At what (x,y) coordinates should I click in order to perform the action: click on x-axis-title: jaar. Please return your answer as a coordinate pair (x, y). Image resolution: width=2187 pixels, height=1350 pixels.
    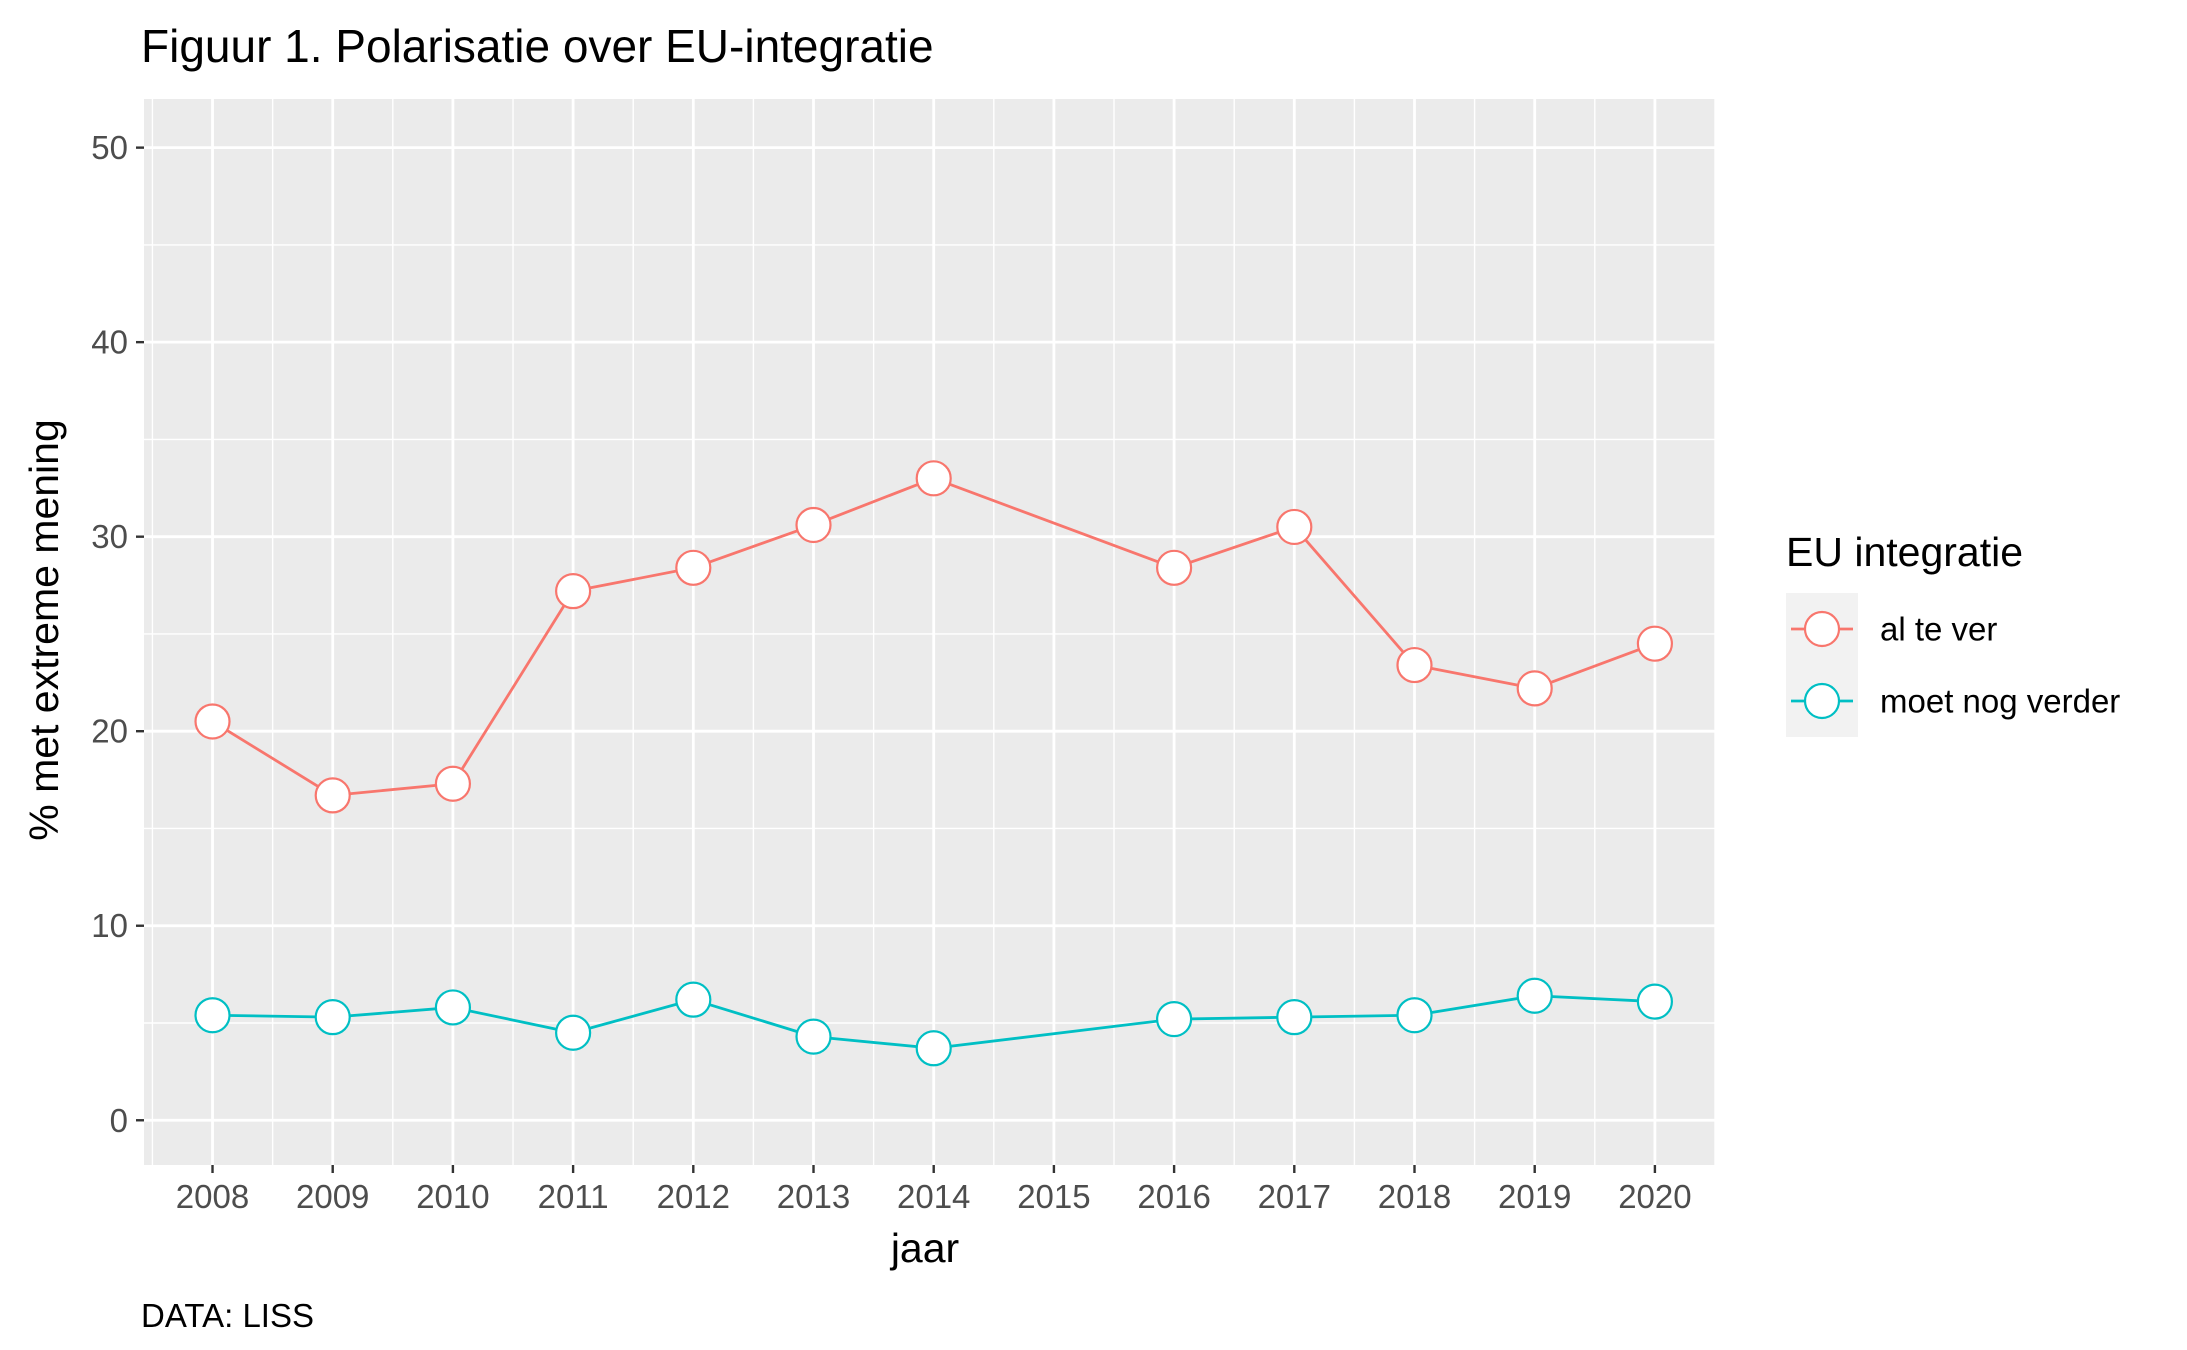
    Looking at the image, I should click on (924, 1248).